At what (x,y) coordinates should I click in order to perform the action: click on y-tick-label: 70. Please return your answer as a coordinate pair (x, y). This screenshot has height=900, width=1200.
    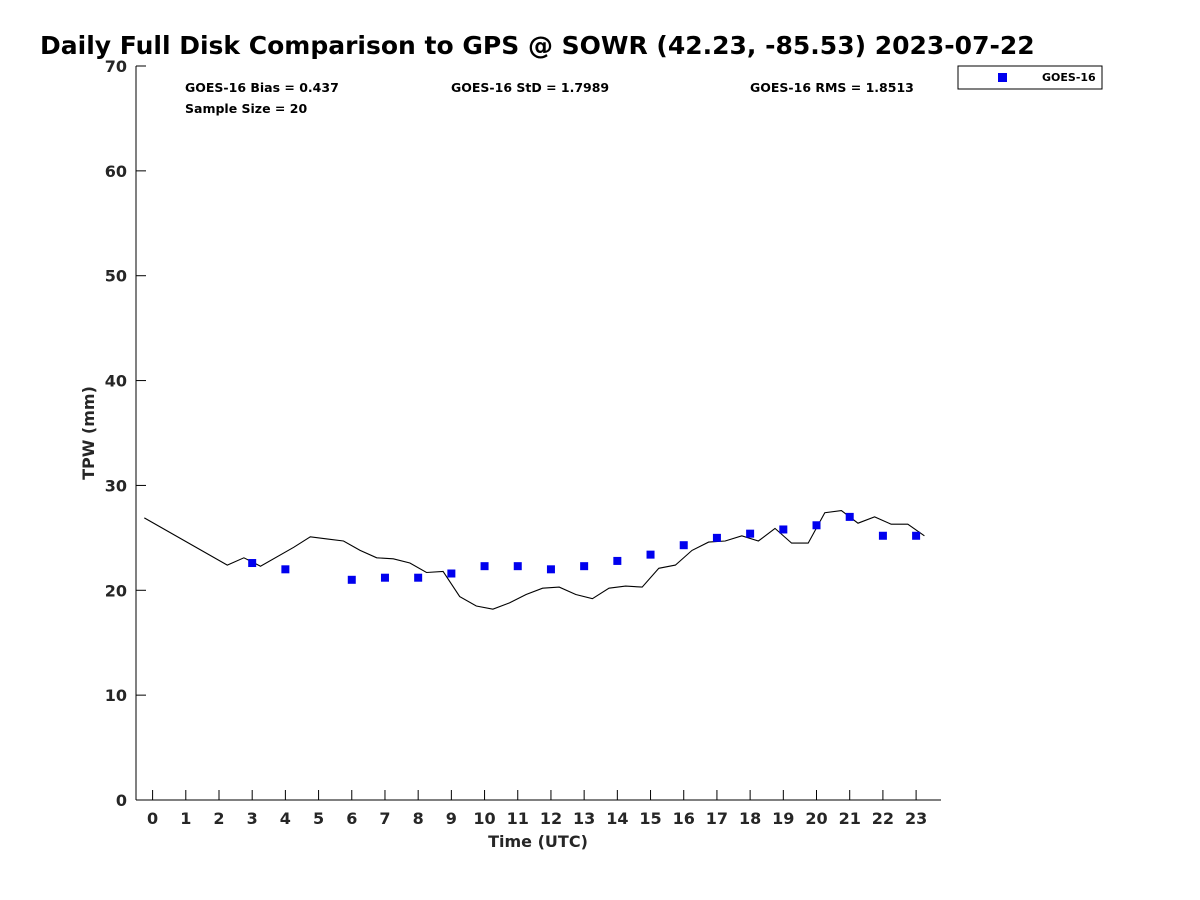
    Looking at the image, I should click on (116, 66).